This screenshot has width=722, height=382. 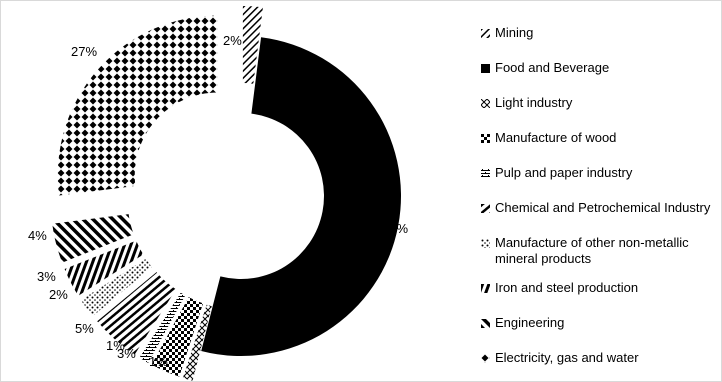 What do you see at coordinates (567, 357) in the screenshot?
I see `legend-label: Electricity, gas and water` at bounding box center [567, 357].